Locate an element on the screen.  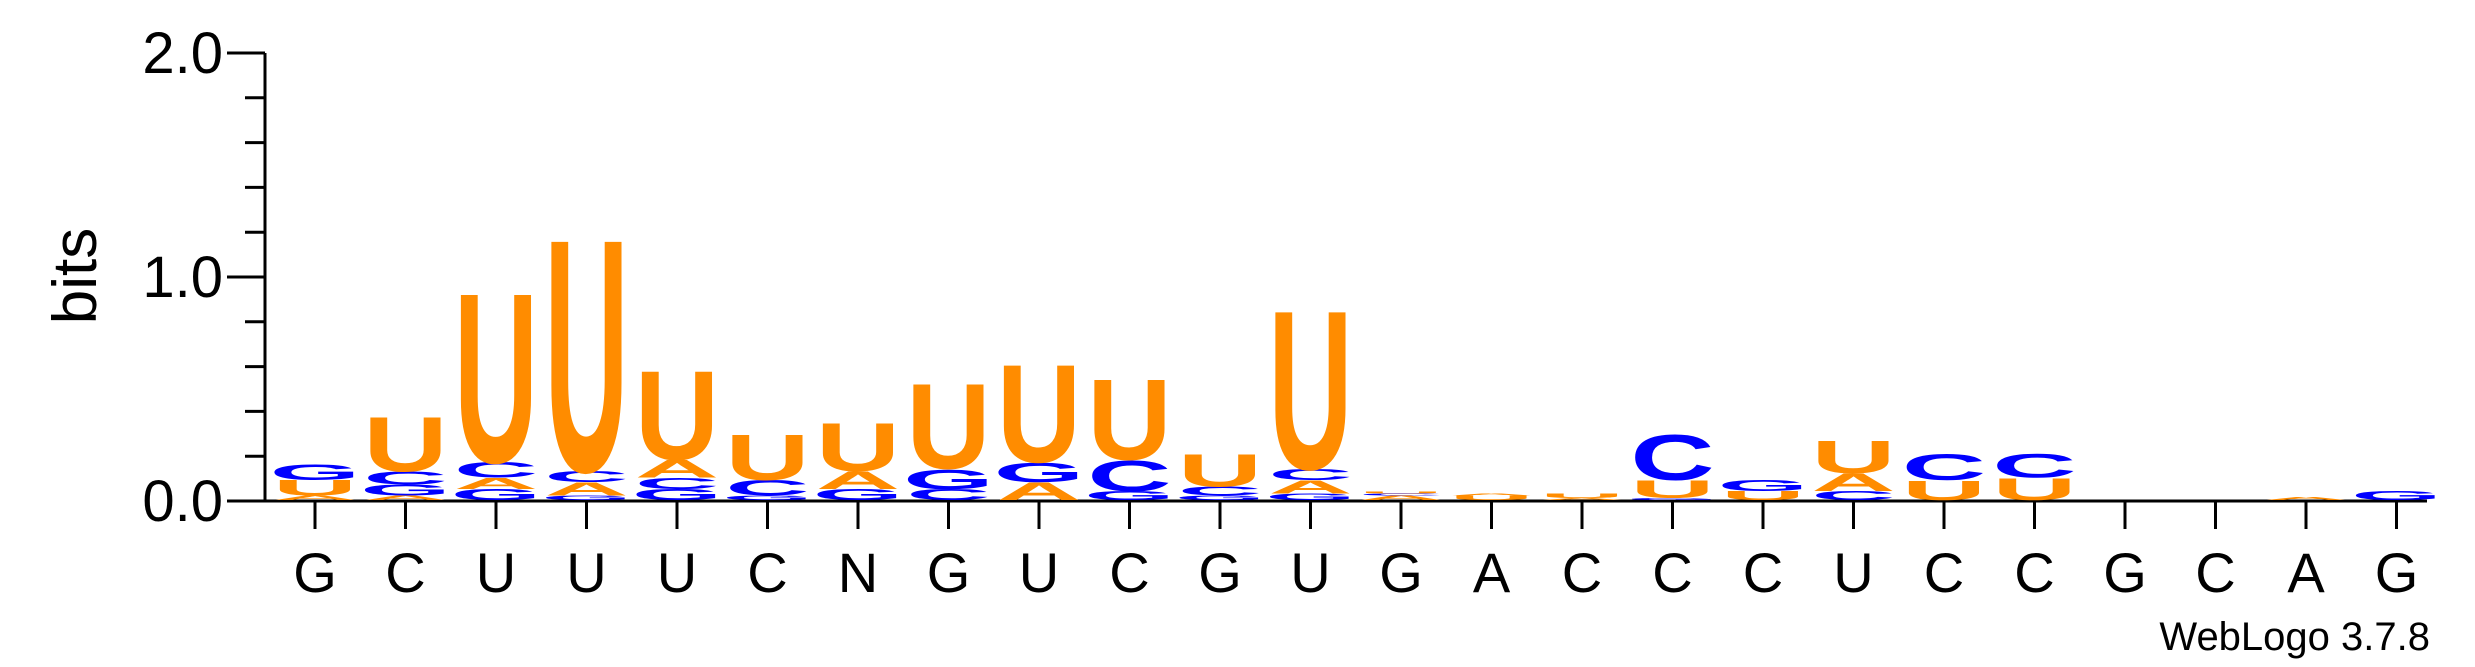
weblogo-credit: WebLogo 3.7.8 is located at coordinates (2294, 637).